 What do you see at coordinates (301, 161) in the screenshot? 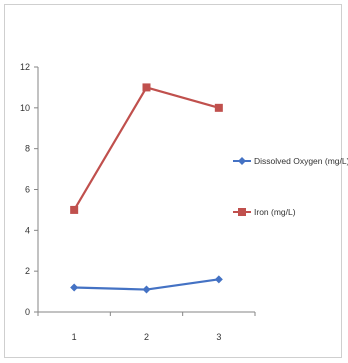
I see `legend-label: Dissolved Oxygen (mg/L)` at bounding box center [301, 161].